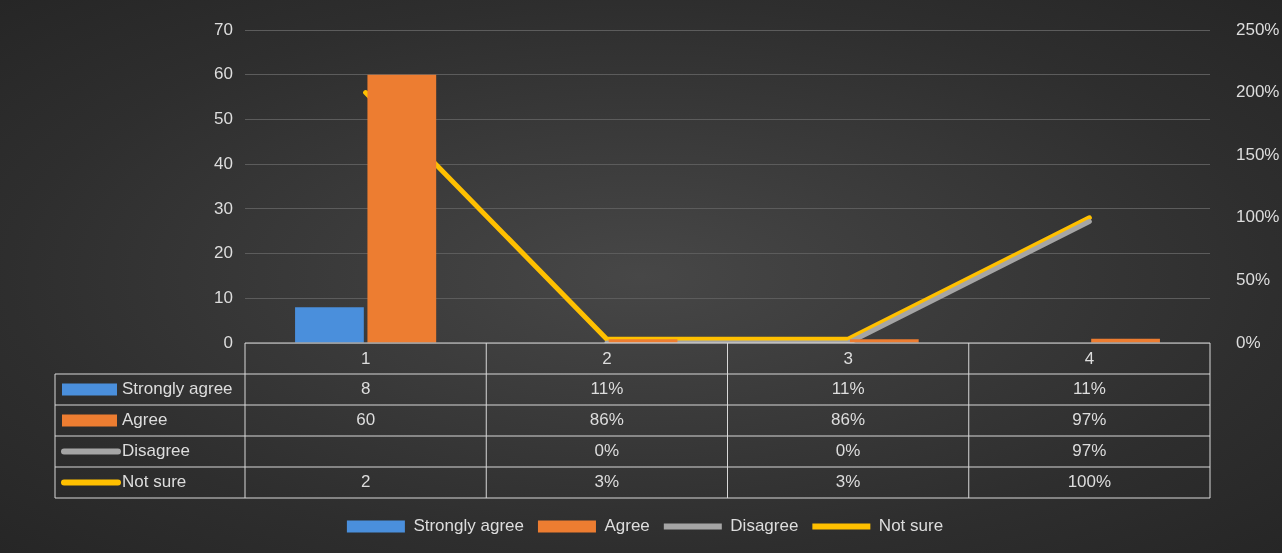  I want to click on data-label: 8, so click(365, 389).